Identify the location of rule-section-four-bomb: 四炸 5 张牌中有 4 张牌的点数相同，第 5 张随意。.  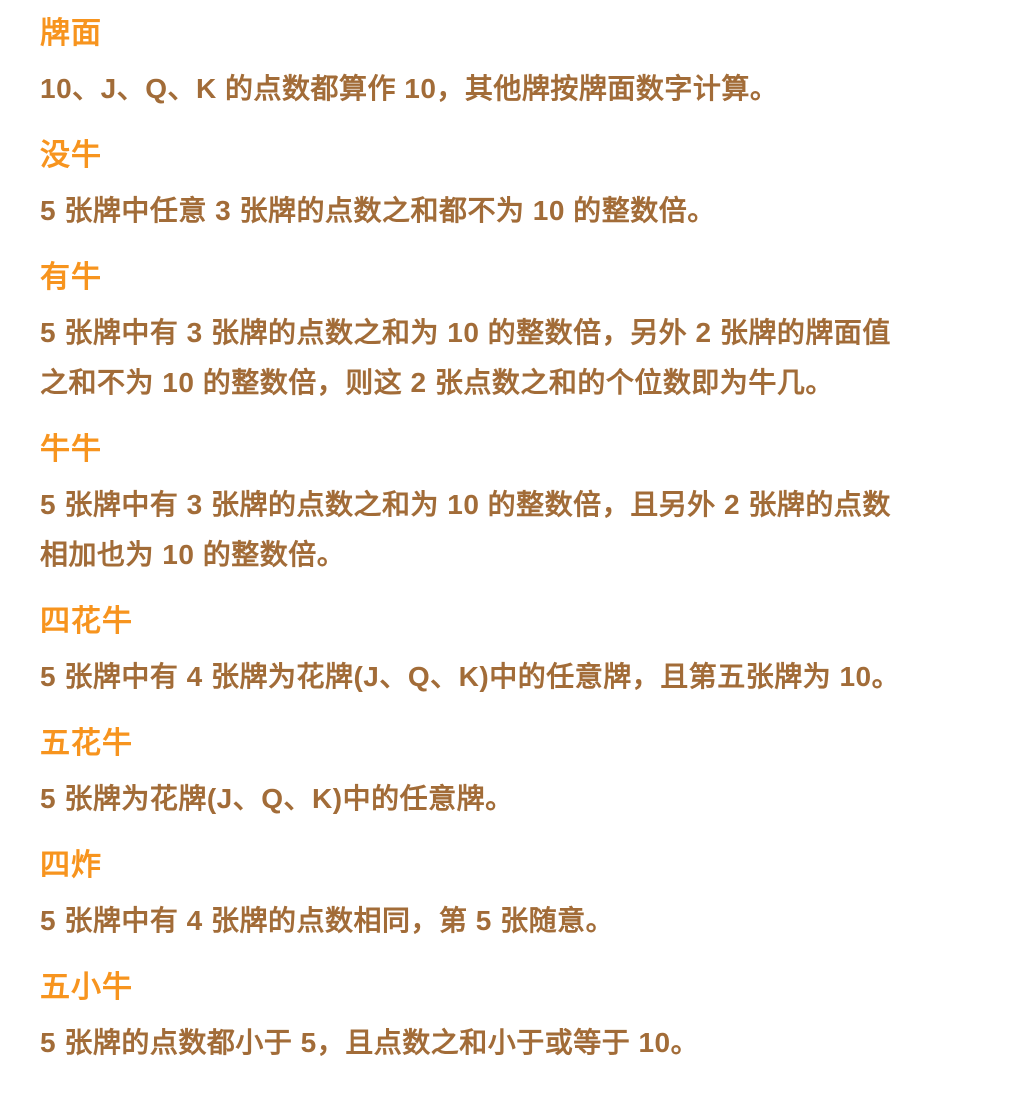
(510, 897).